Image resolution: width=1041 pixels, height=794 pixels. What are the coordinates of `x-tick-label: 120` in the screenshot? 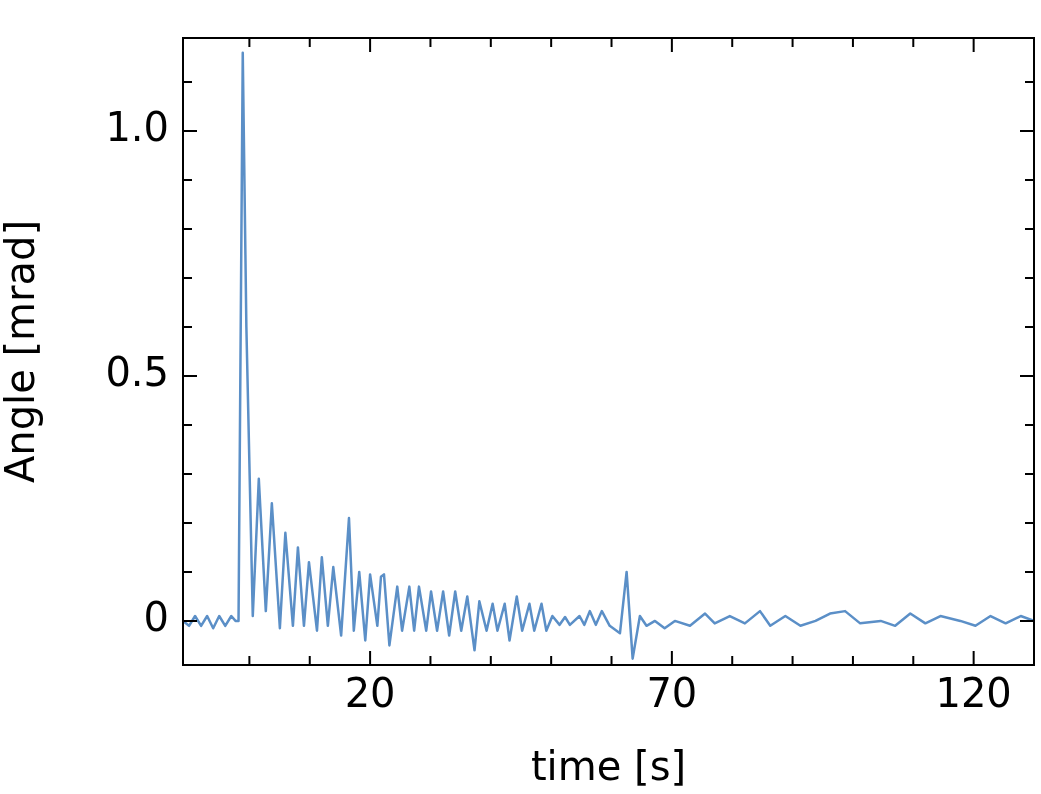 It's located at (973, 693).